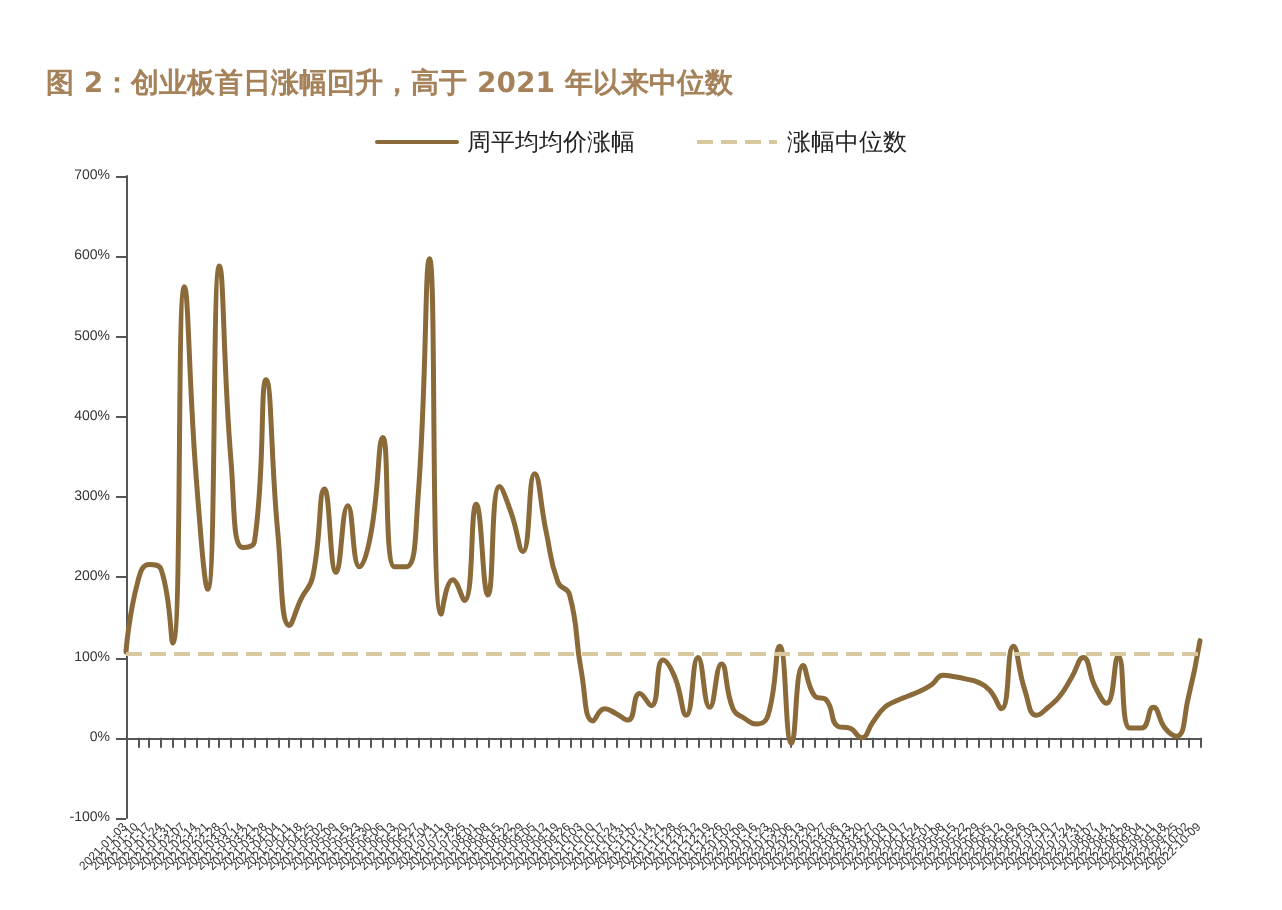 Image resolution: width=1282 pixels, height=910 pixels. Describe the element at coordinates (390, 83) in the screenshot. I see `chart-title: 图 2：创业板首日涨幅回升，高于 2021 年以来中位数` at that location.